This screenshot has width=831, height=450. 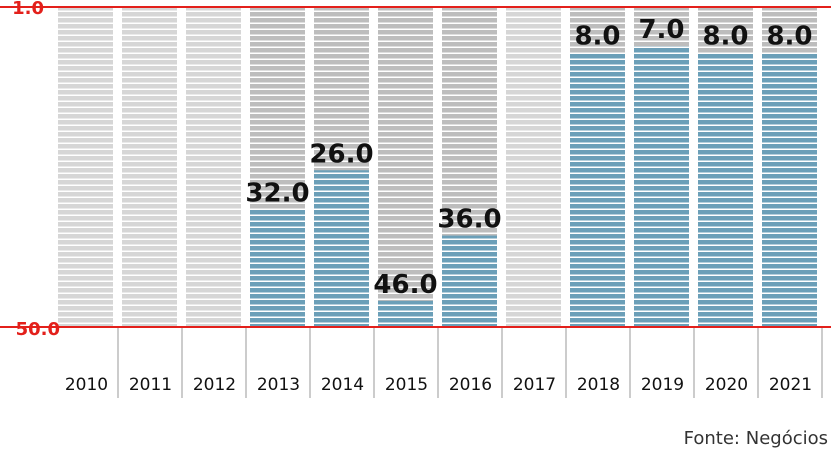 What do you see at coordinates (661, 30) in the screenshot?
I see `data-label-2019: 7.0` at bounding box center [661, 30].